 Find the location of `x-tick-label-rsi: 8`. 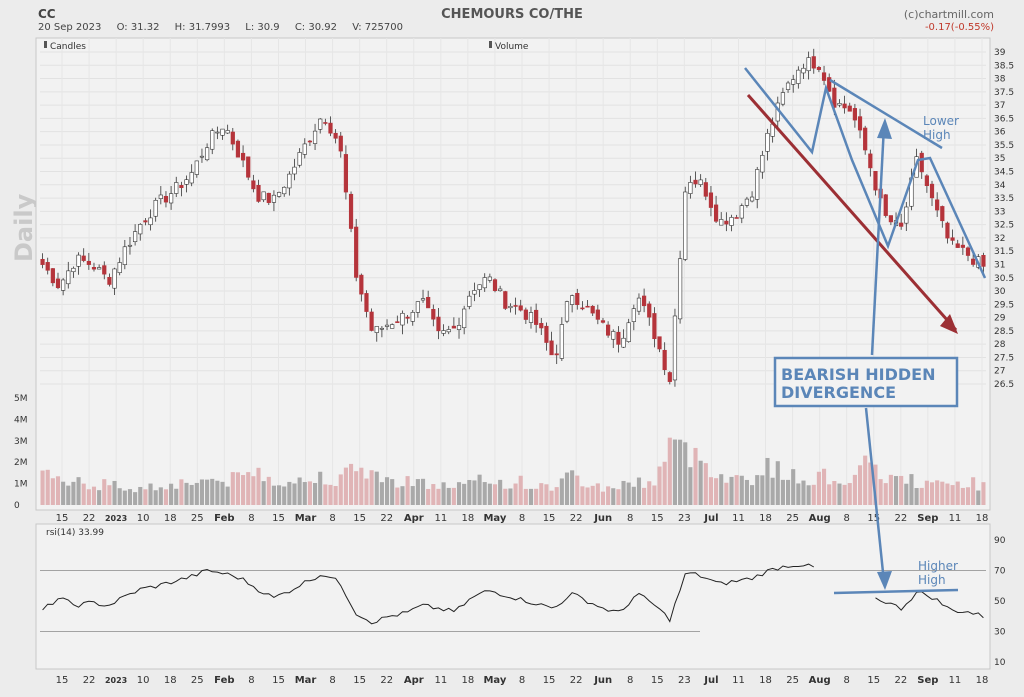

x-tick-label-rsi: 8 is located at coordinates (522, 680).